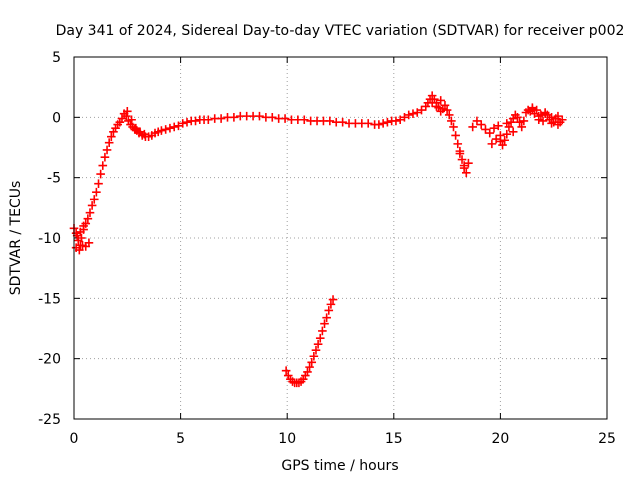 The height and width of the screenshot is (480, 640). I want to click on x-tick-label: 10, so click(287, 439).